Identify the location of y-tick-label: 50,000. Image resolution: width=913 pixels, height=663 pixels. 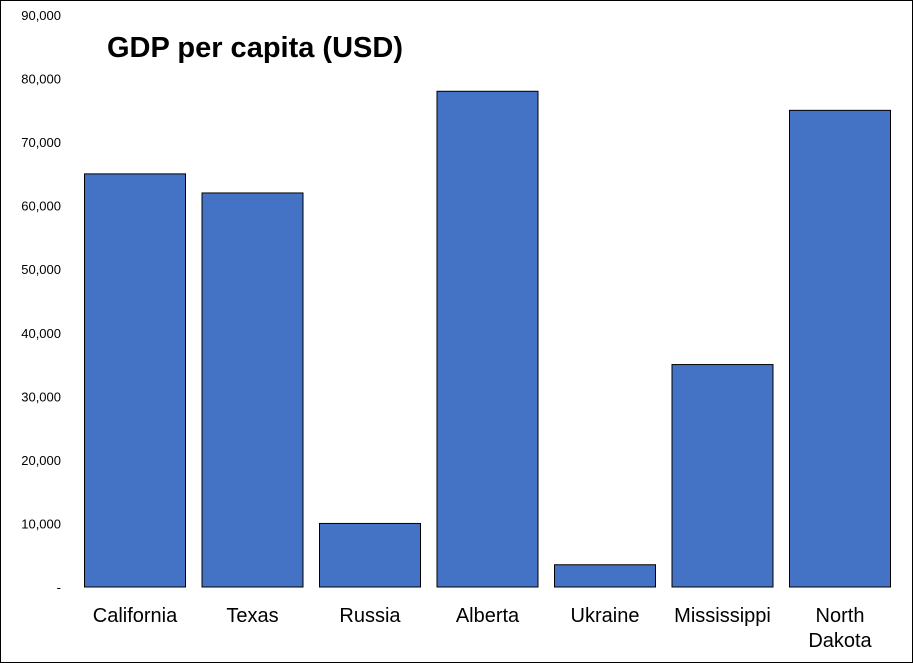
(41, 269).